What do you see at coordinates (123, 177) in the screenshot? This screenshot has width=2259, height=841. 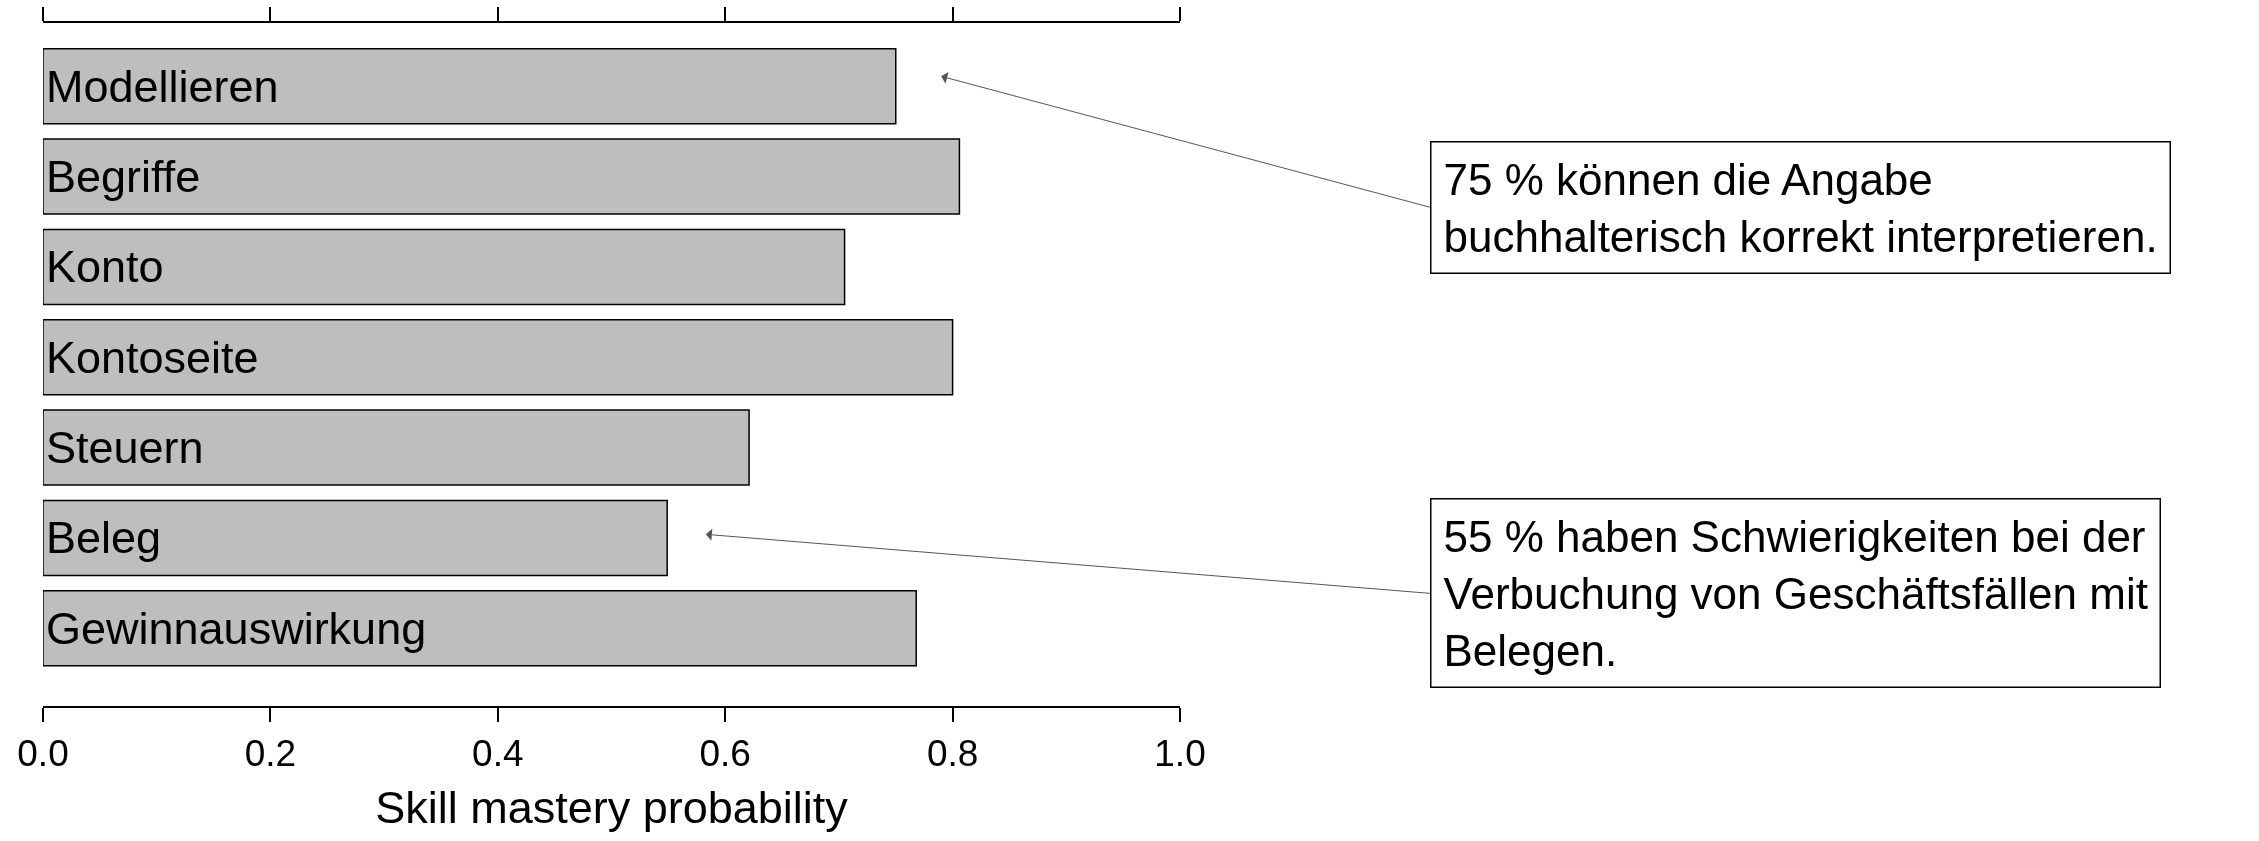 I see `y-tick-label: Begriffe` at bounding box center [123, 177].